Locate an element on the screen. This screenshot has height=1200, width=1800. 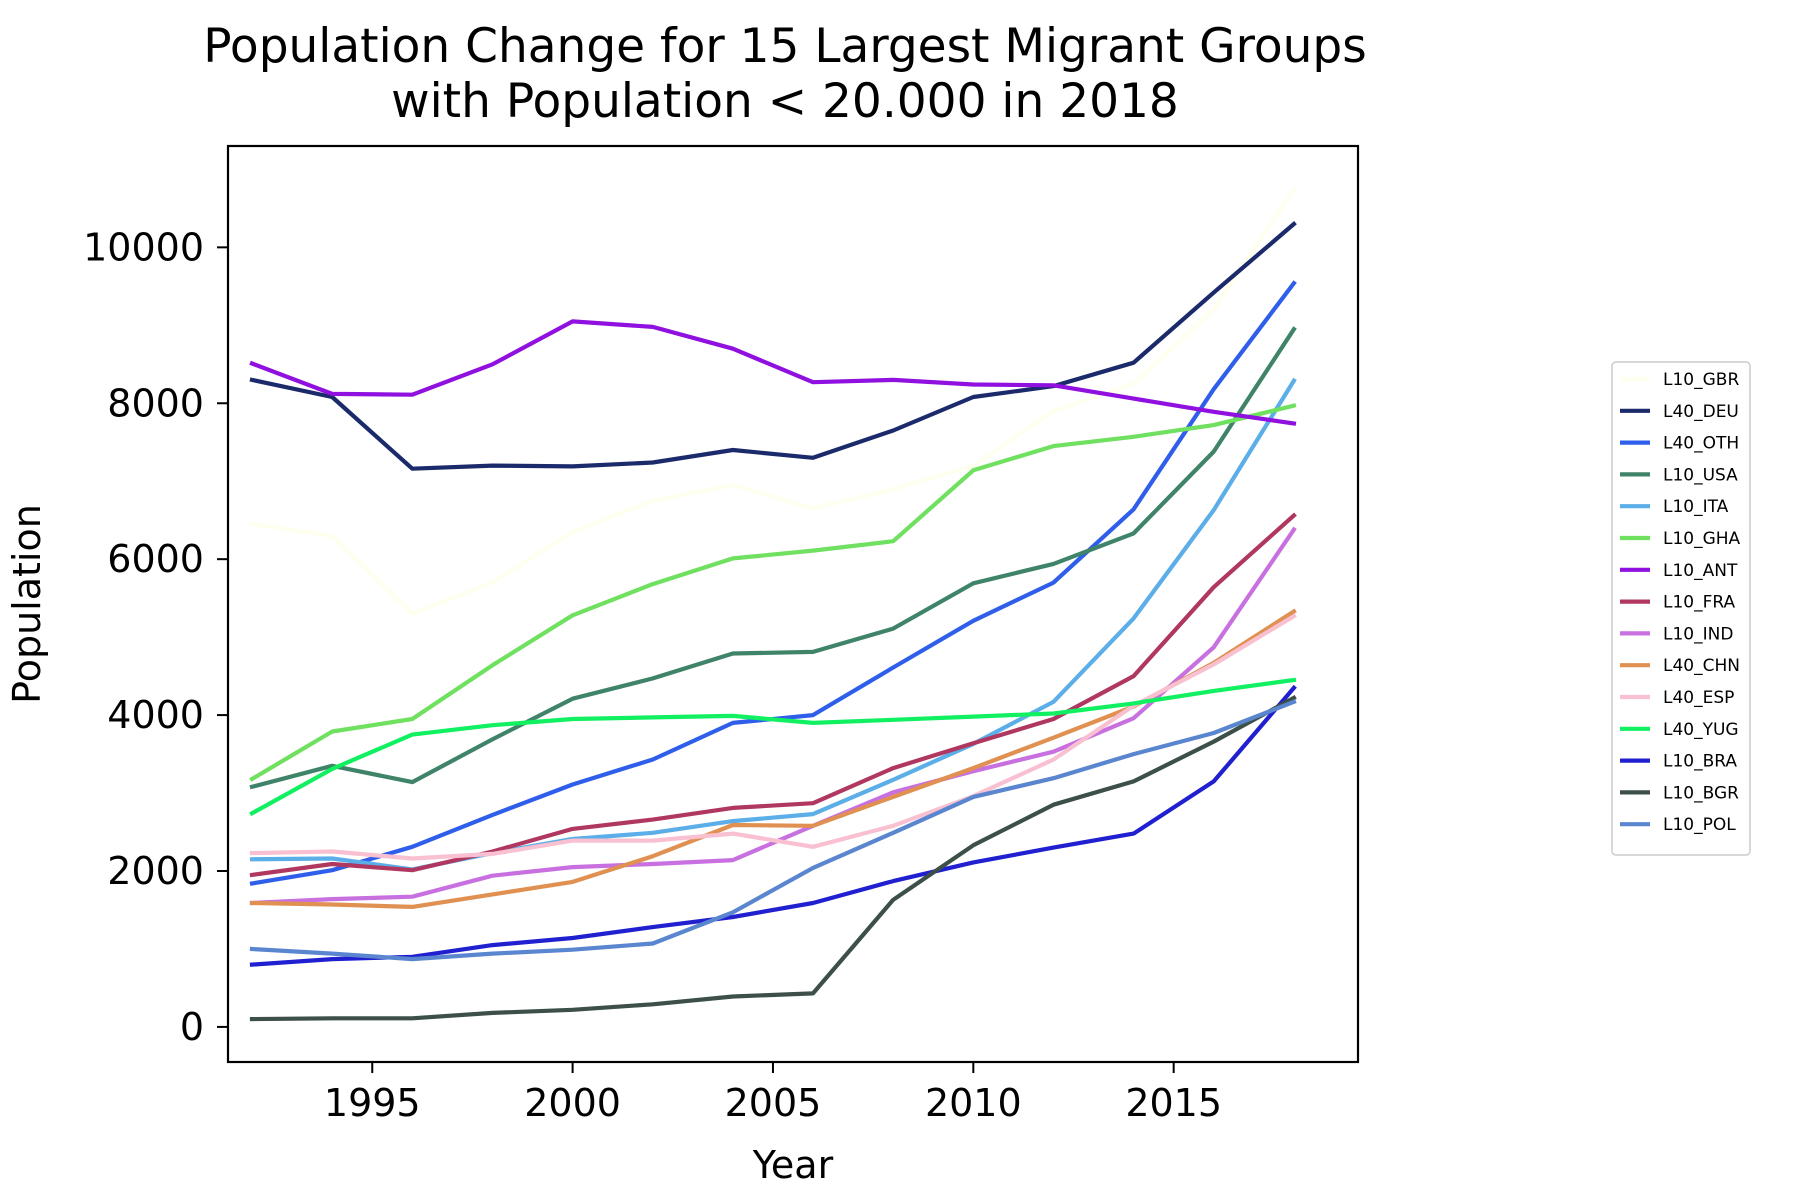
series-line-l10-bra is located at coordinates (773, 825).